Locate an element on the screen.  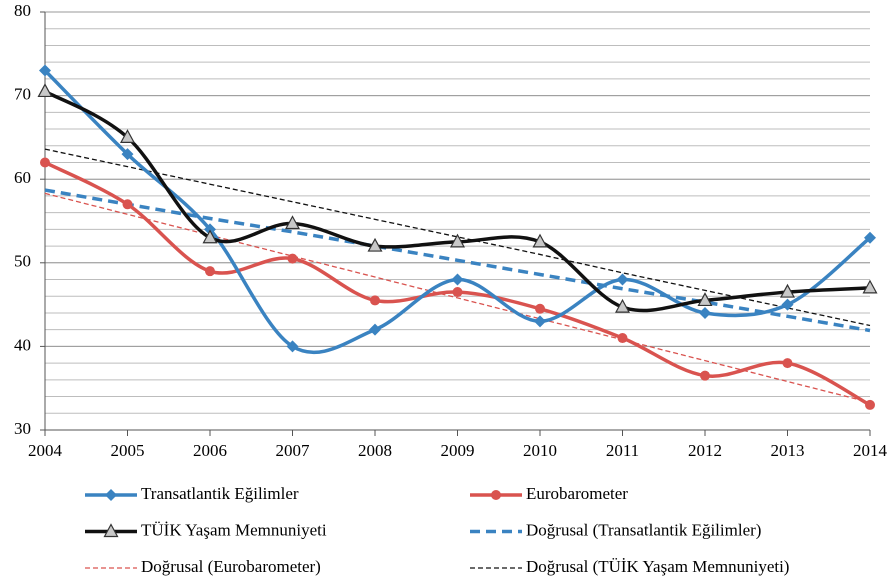
x-tick-label: 2010 is located at coordinates (540, 450).